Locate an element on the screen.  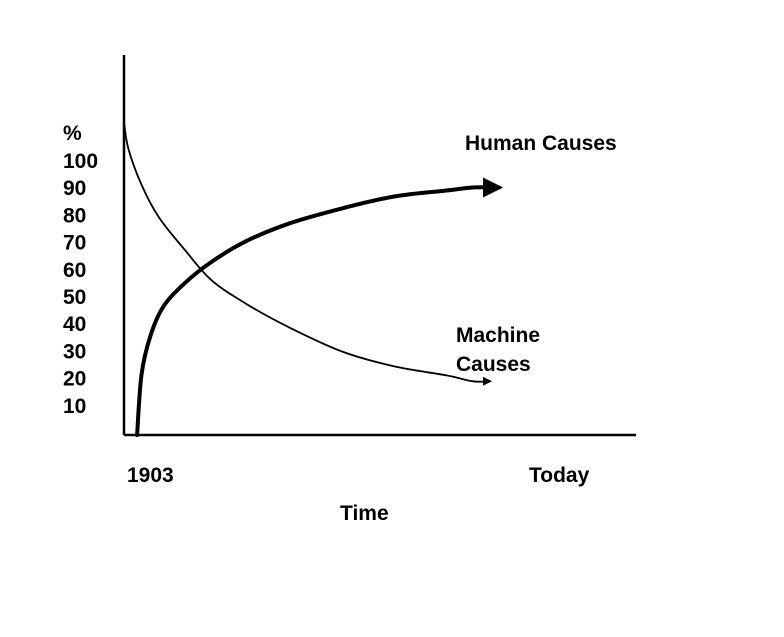
series-label-human-line-1: Human Causes is located at coordinates (541, 143).